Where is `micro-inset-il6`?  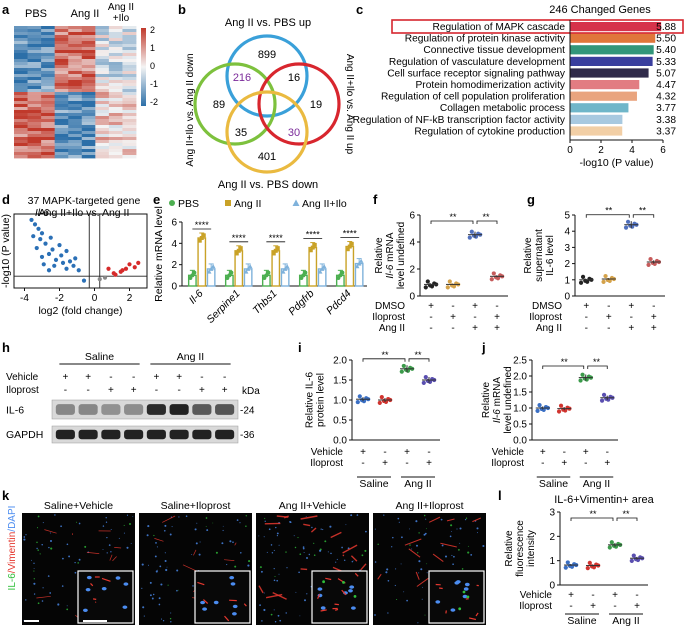 micro-inset-il6 is located at coordinates (343, 582).